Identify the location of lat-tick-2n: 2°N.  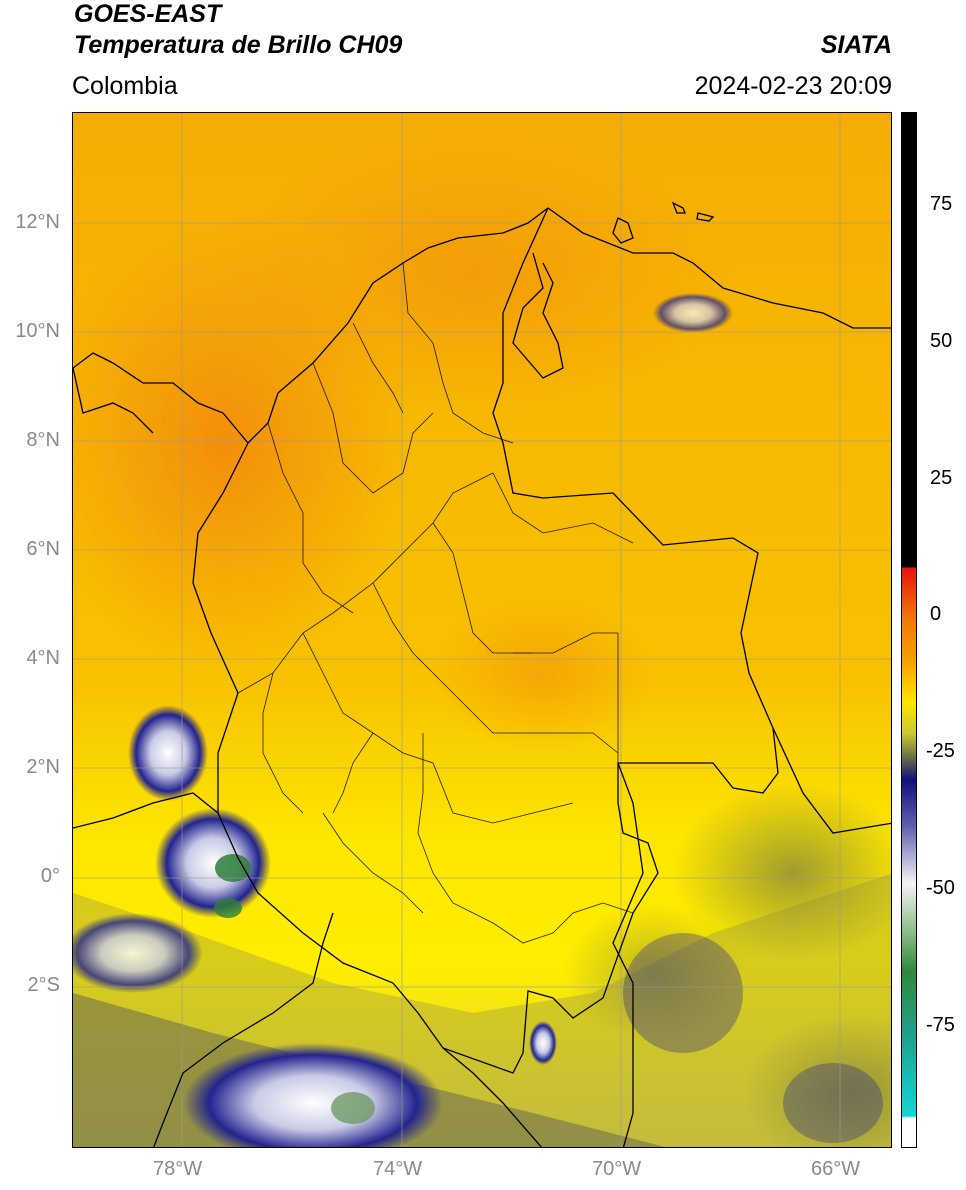
(43, 767).